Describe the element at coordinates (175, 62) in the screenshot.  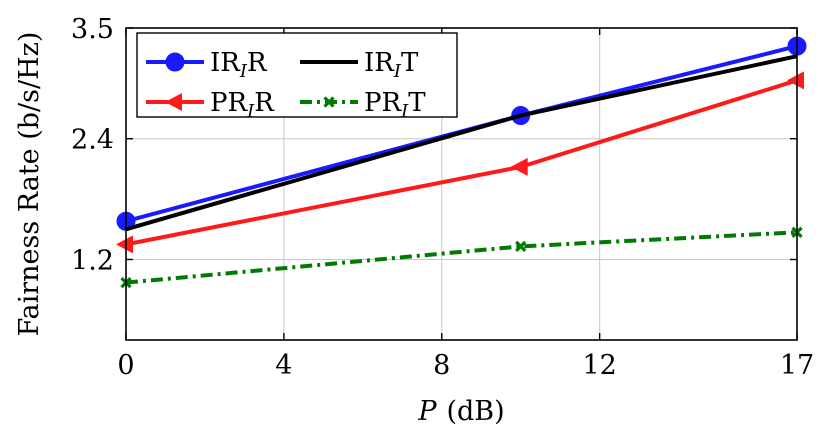
I see `circle-marker` at that location.